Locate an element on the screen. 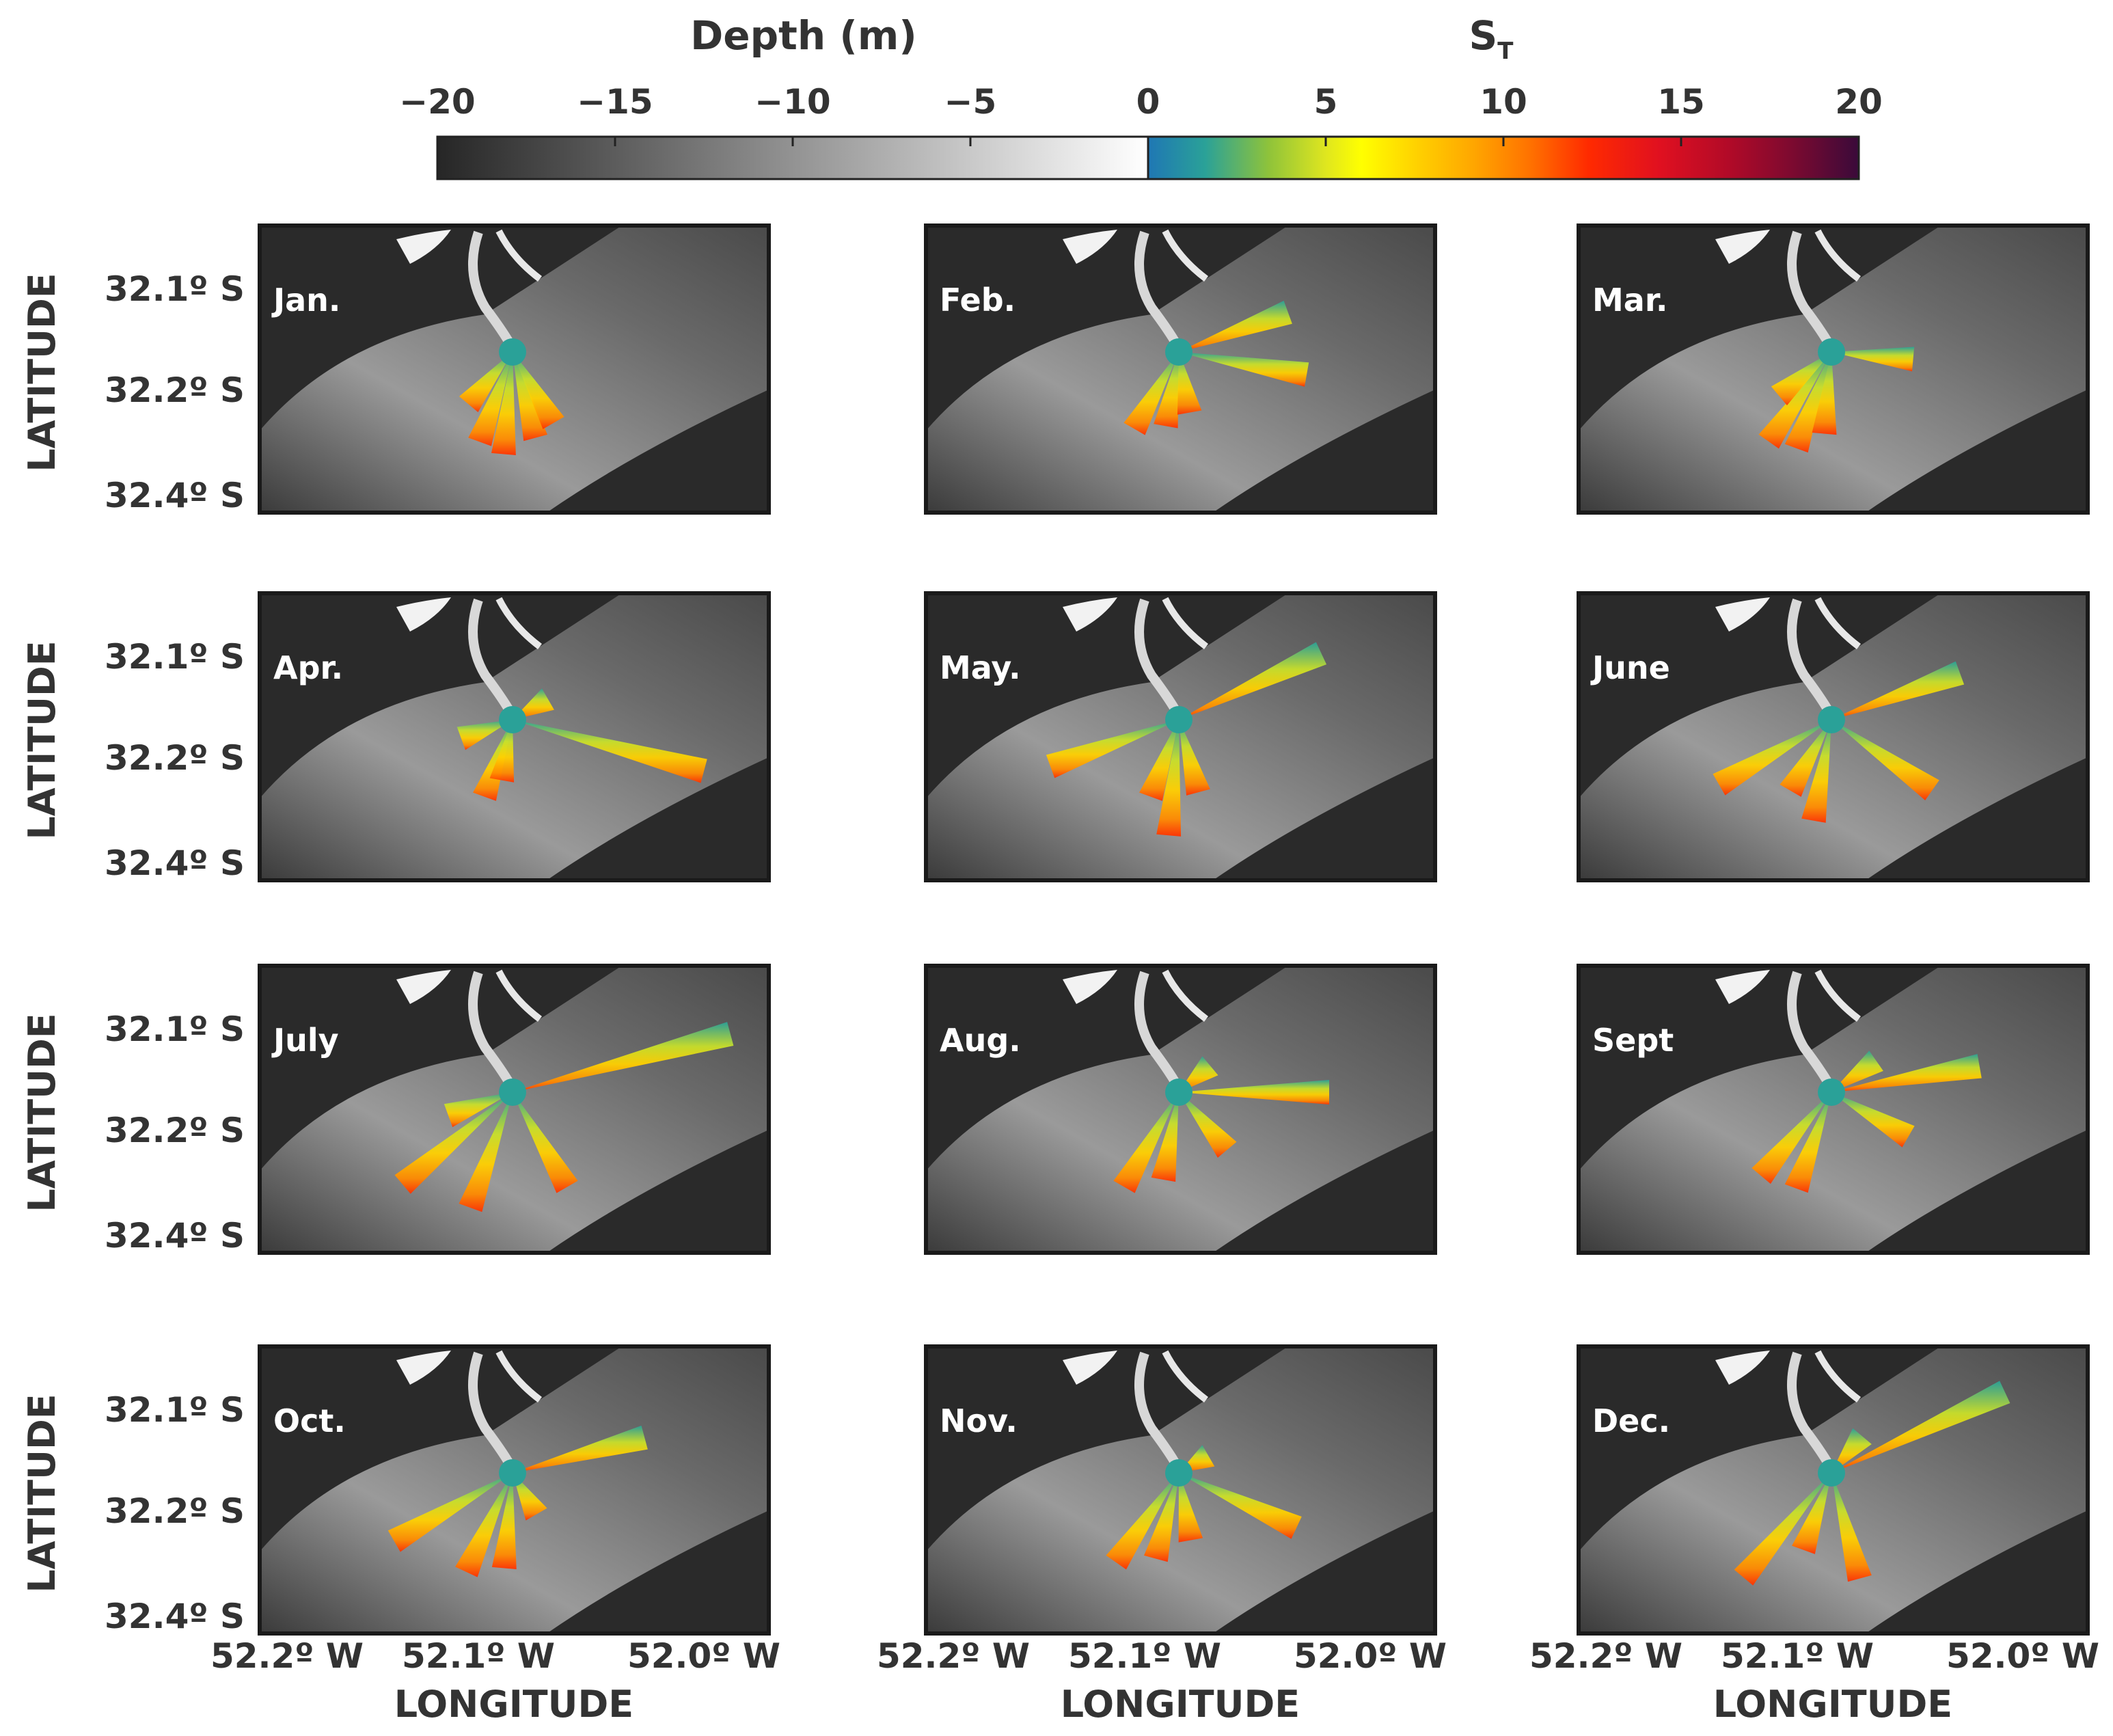 This screenshot has width=2113, height=1736. st-colorbar-title: ST is located at coordinates (1491, 38).